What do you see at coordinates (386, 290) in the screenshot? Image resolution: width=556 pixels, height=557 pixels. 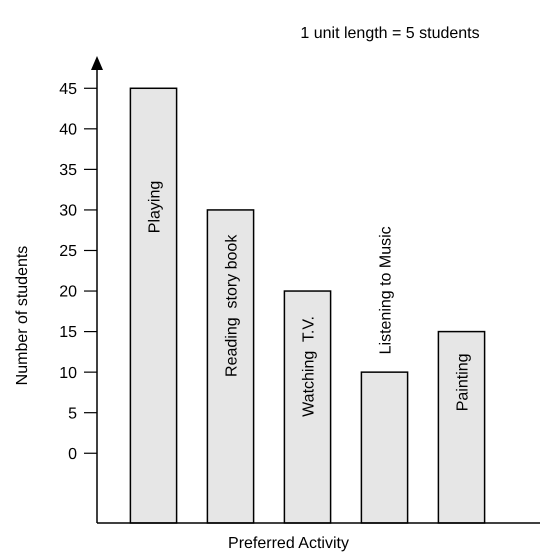 I see `x-tick-label: Listening to Music` at bounding box center [386, 290].